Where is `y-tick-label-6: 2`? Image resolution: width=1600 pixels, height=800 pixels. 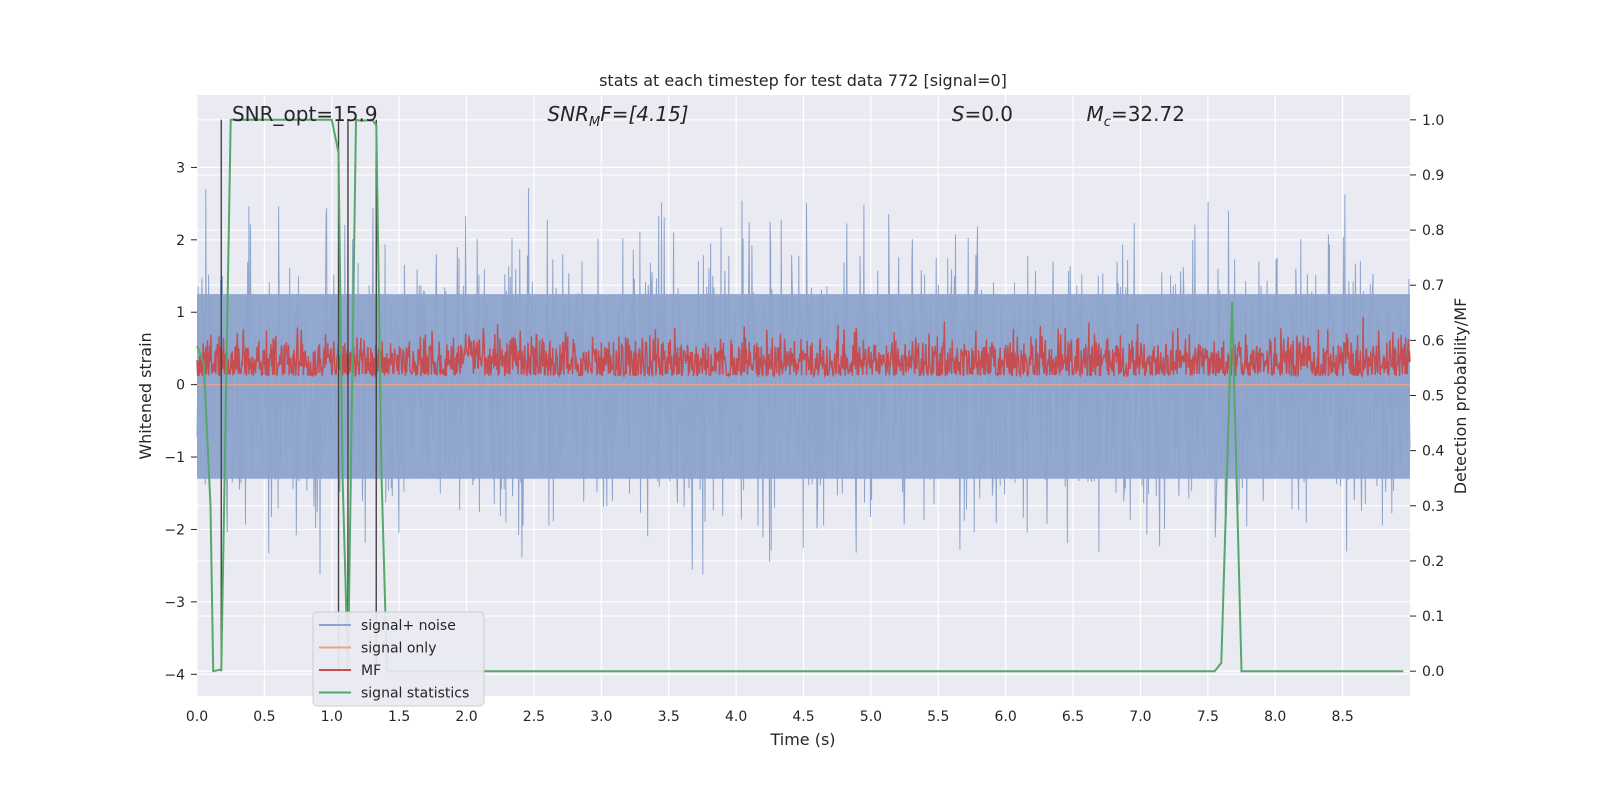
y-tick-label-6: 2 is located at coordinates (180, 241).